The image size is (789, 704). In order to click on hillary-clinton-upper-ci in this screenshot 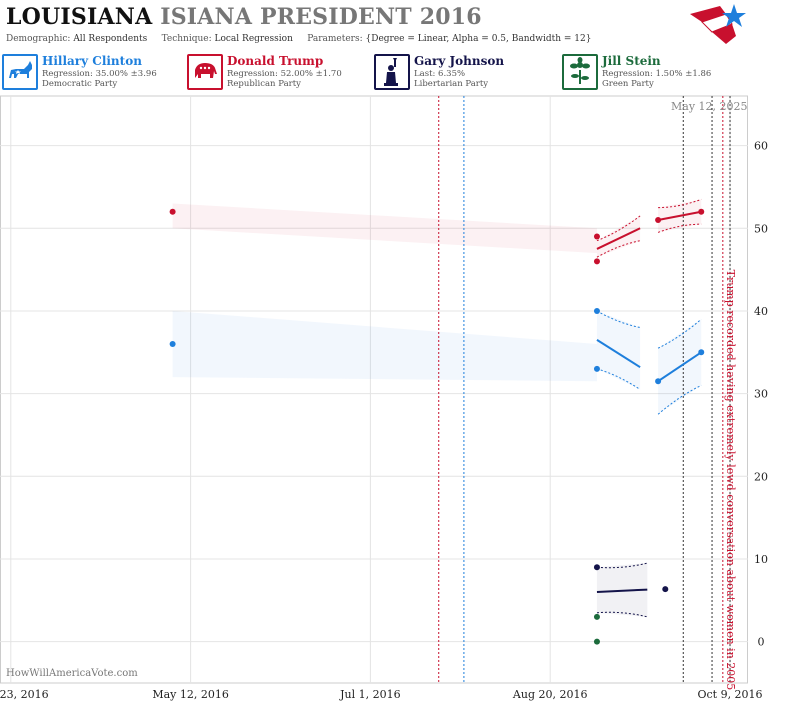, I will do `click(679, 333)`.